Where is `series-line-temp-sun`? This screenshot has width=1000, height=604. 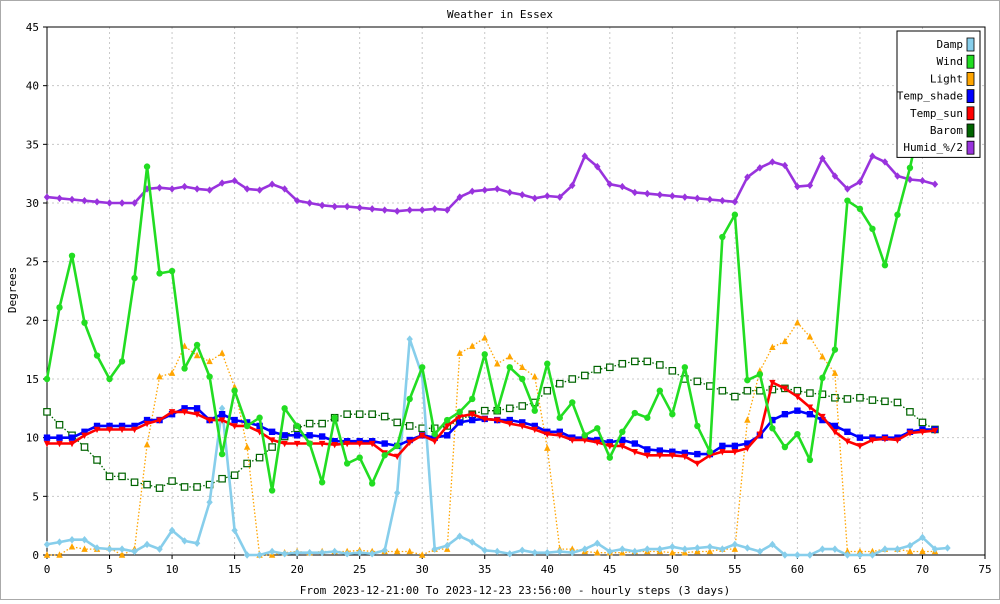 series-line-temp-sun is located at coordinates (491, 423).